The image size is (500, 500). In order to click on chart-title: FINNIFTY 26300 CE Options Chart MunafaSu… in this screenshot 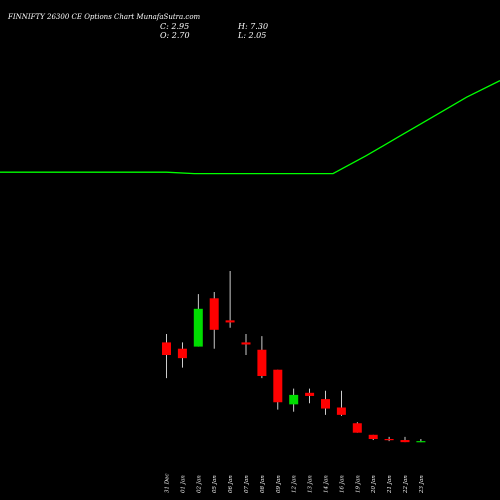, I will do `click(104, 17)`.